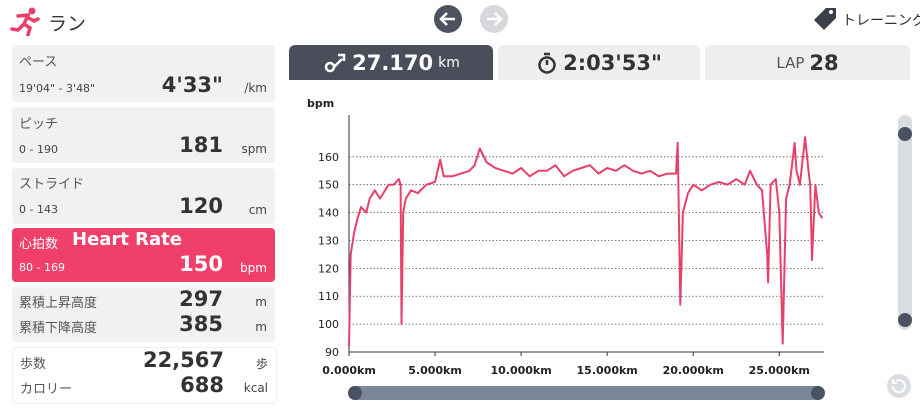  I want to click on heart-rate-box: 心拍数 Heart Rate 80 - 169 150 bpm, so click(143, 255).